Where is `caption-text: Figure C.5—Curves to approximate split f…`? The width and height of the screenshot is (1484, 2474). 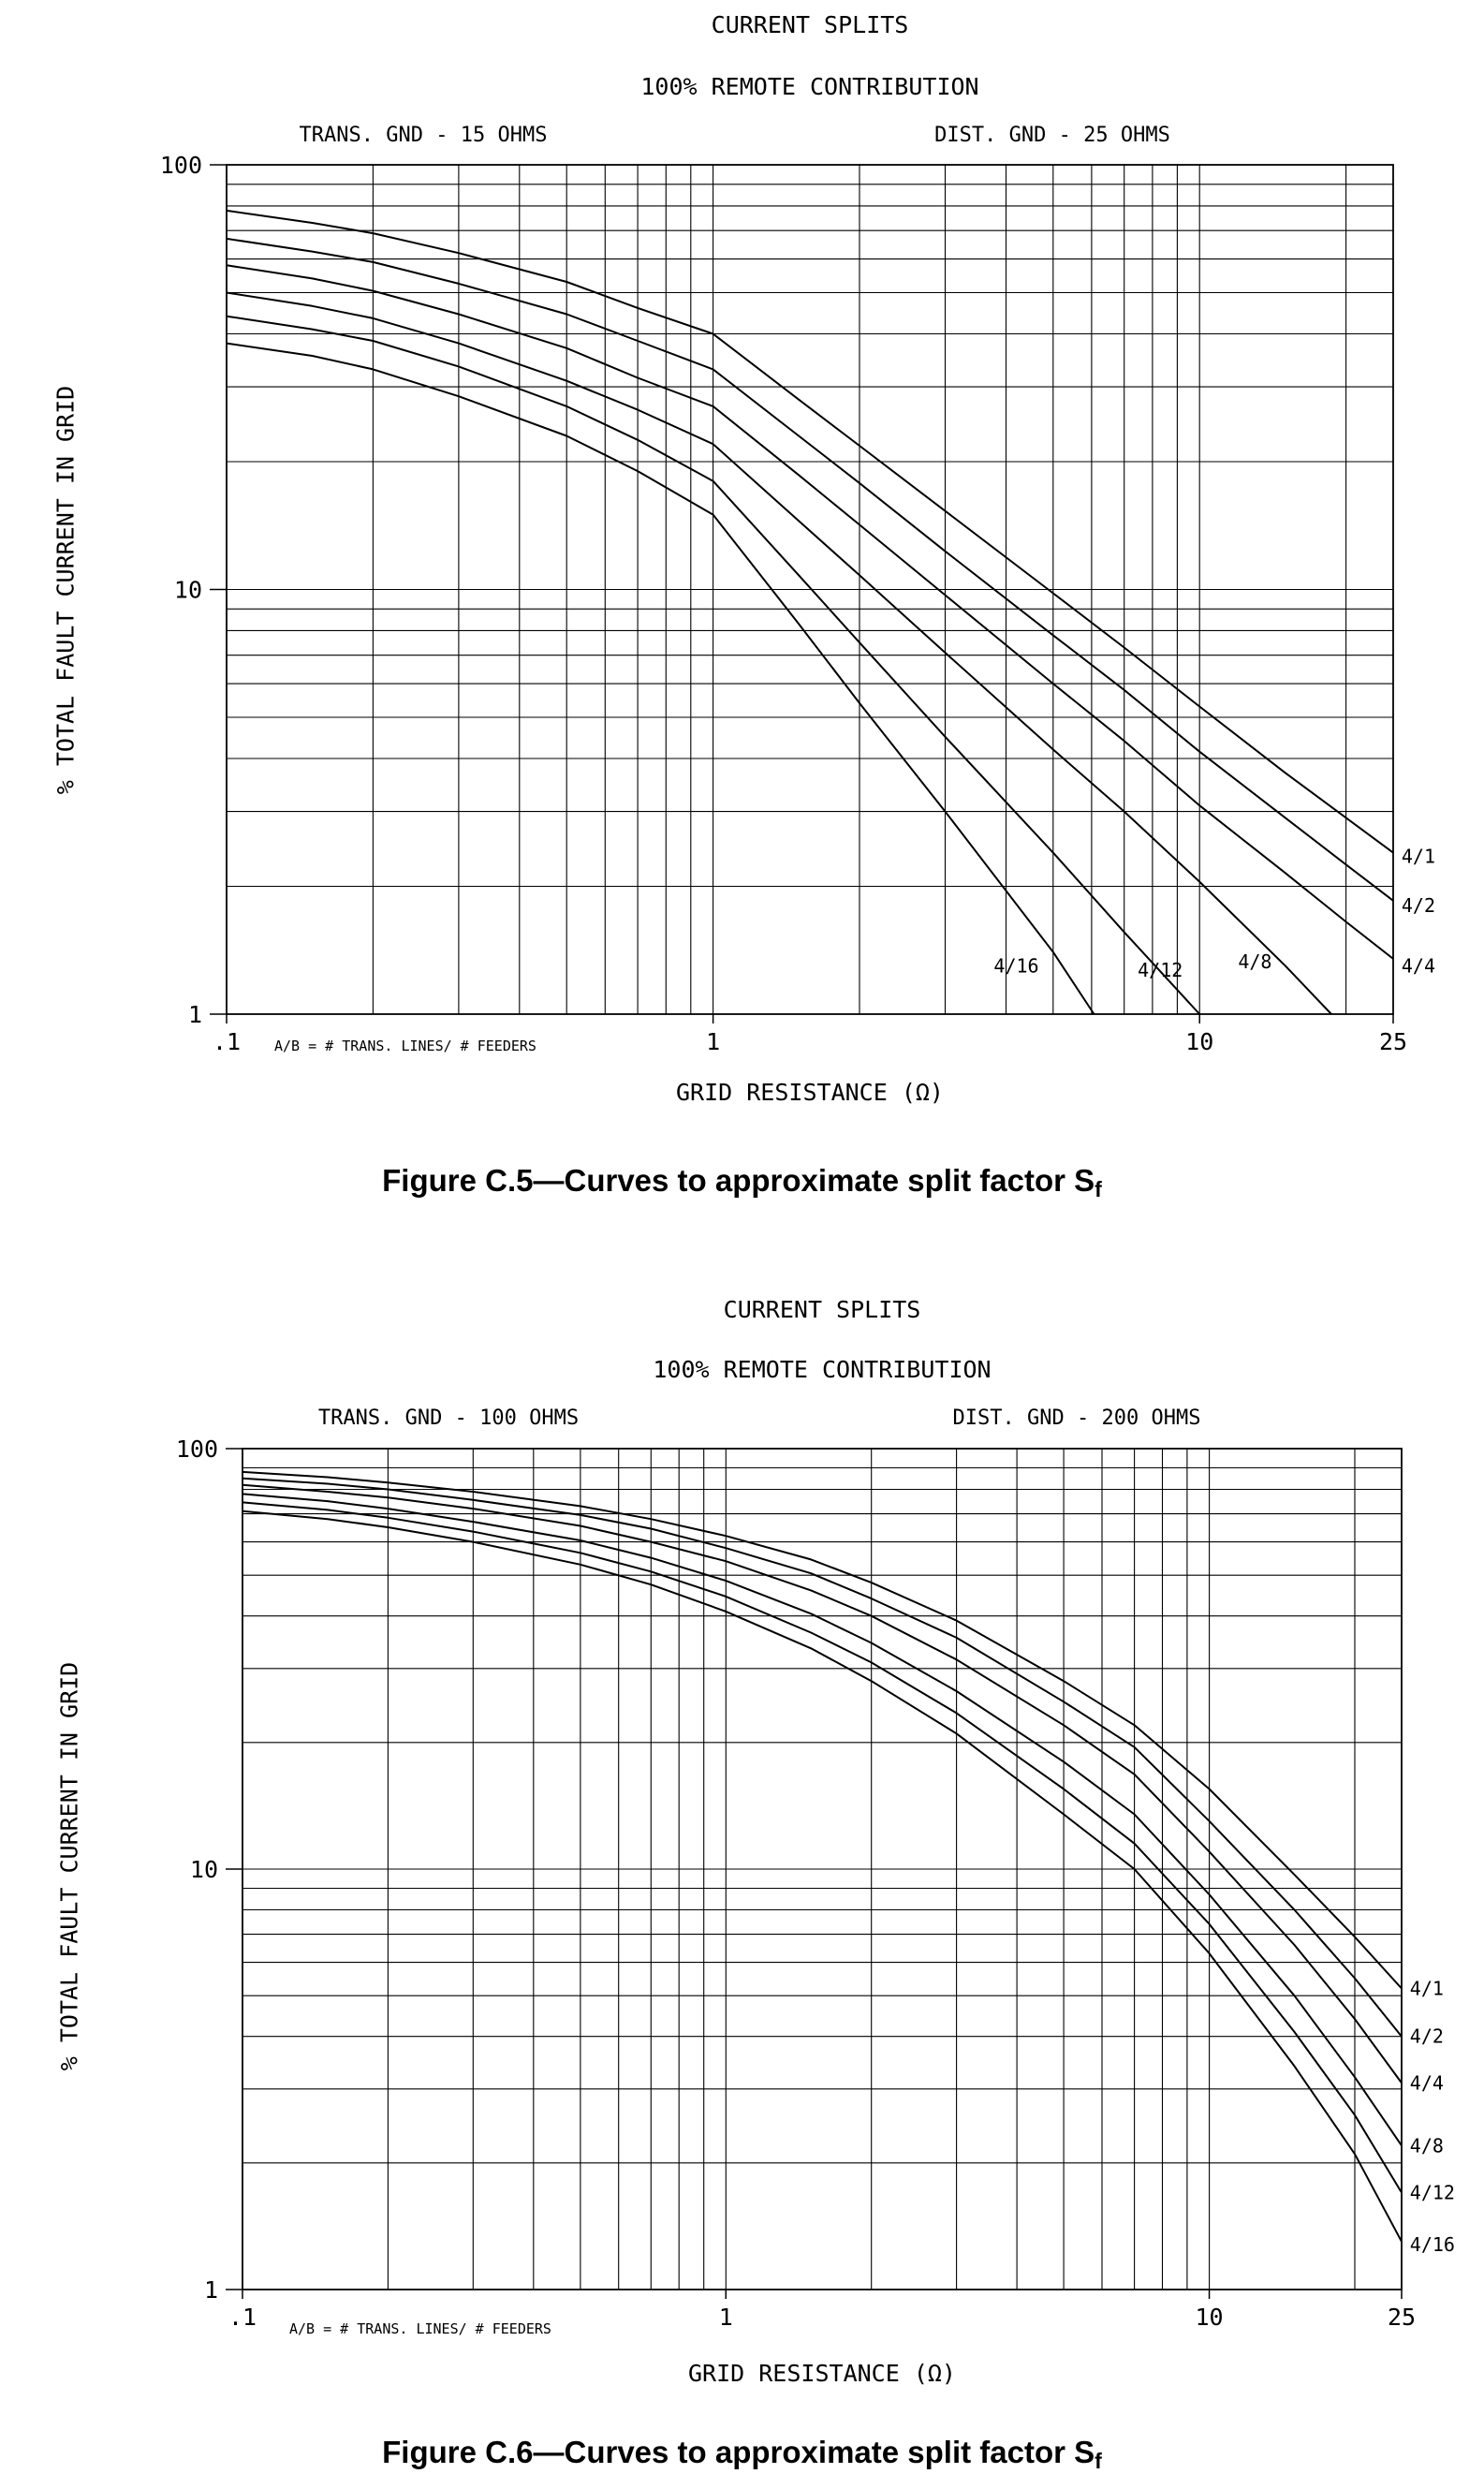
caption-text: Figure C.5—Curves to approximate split f… is located at coordinates (738, 1180).